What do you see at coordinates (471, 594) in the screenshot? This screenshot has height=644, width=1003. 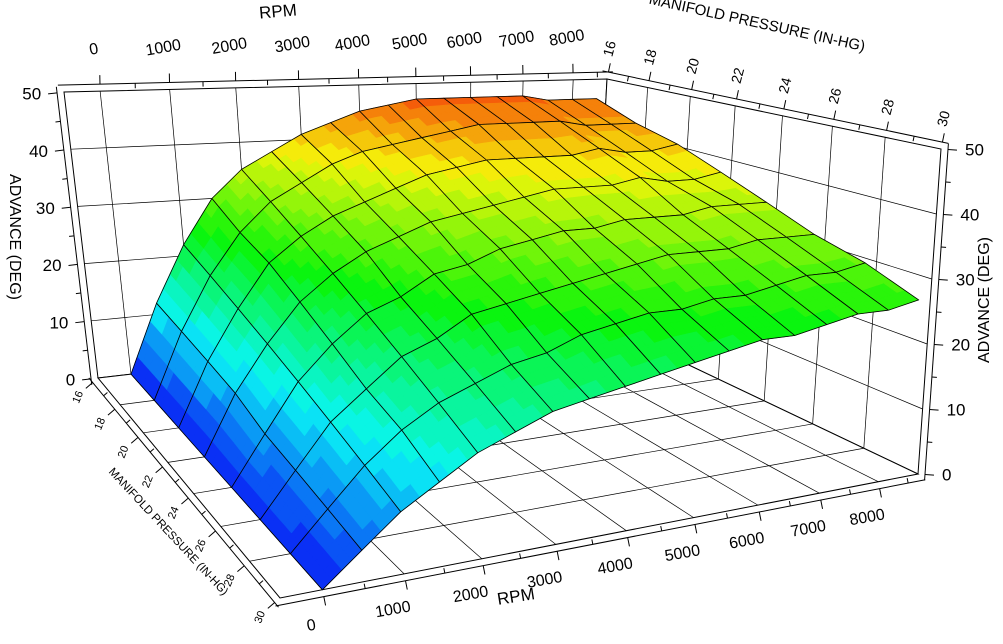 I see `axis-rpm-bottom-tick-label: 2000` at bounding box center [471, 594].